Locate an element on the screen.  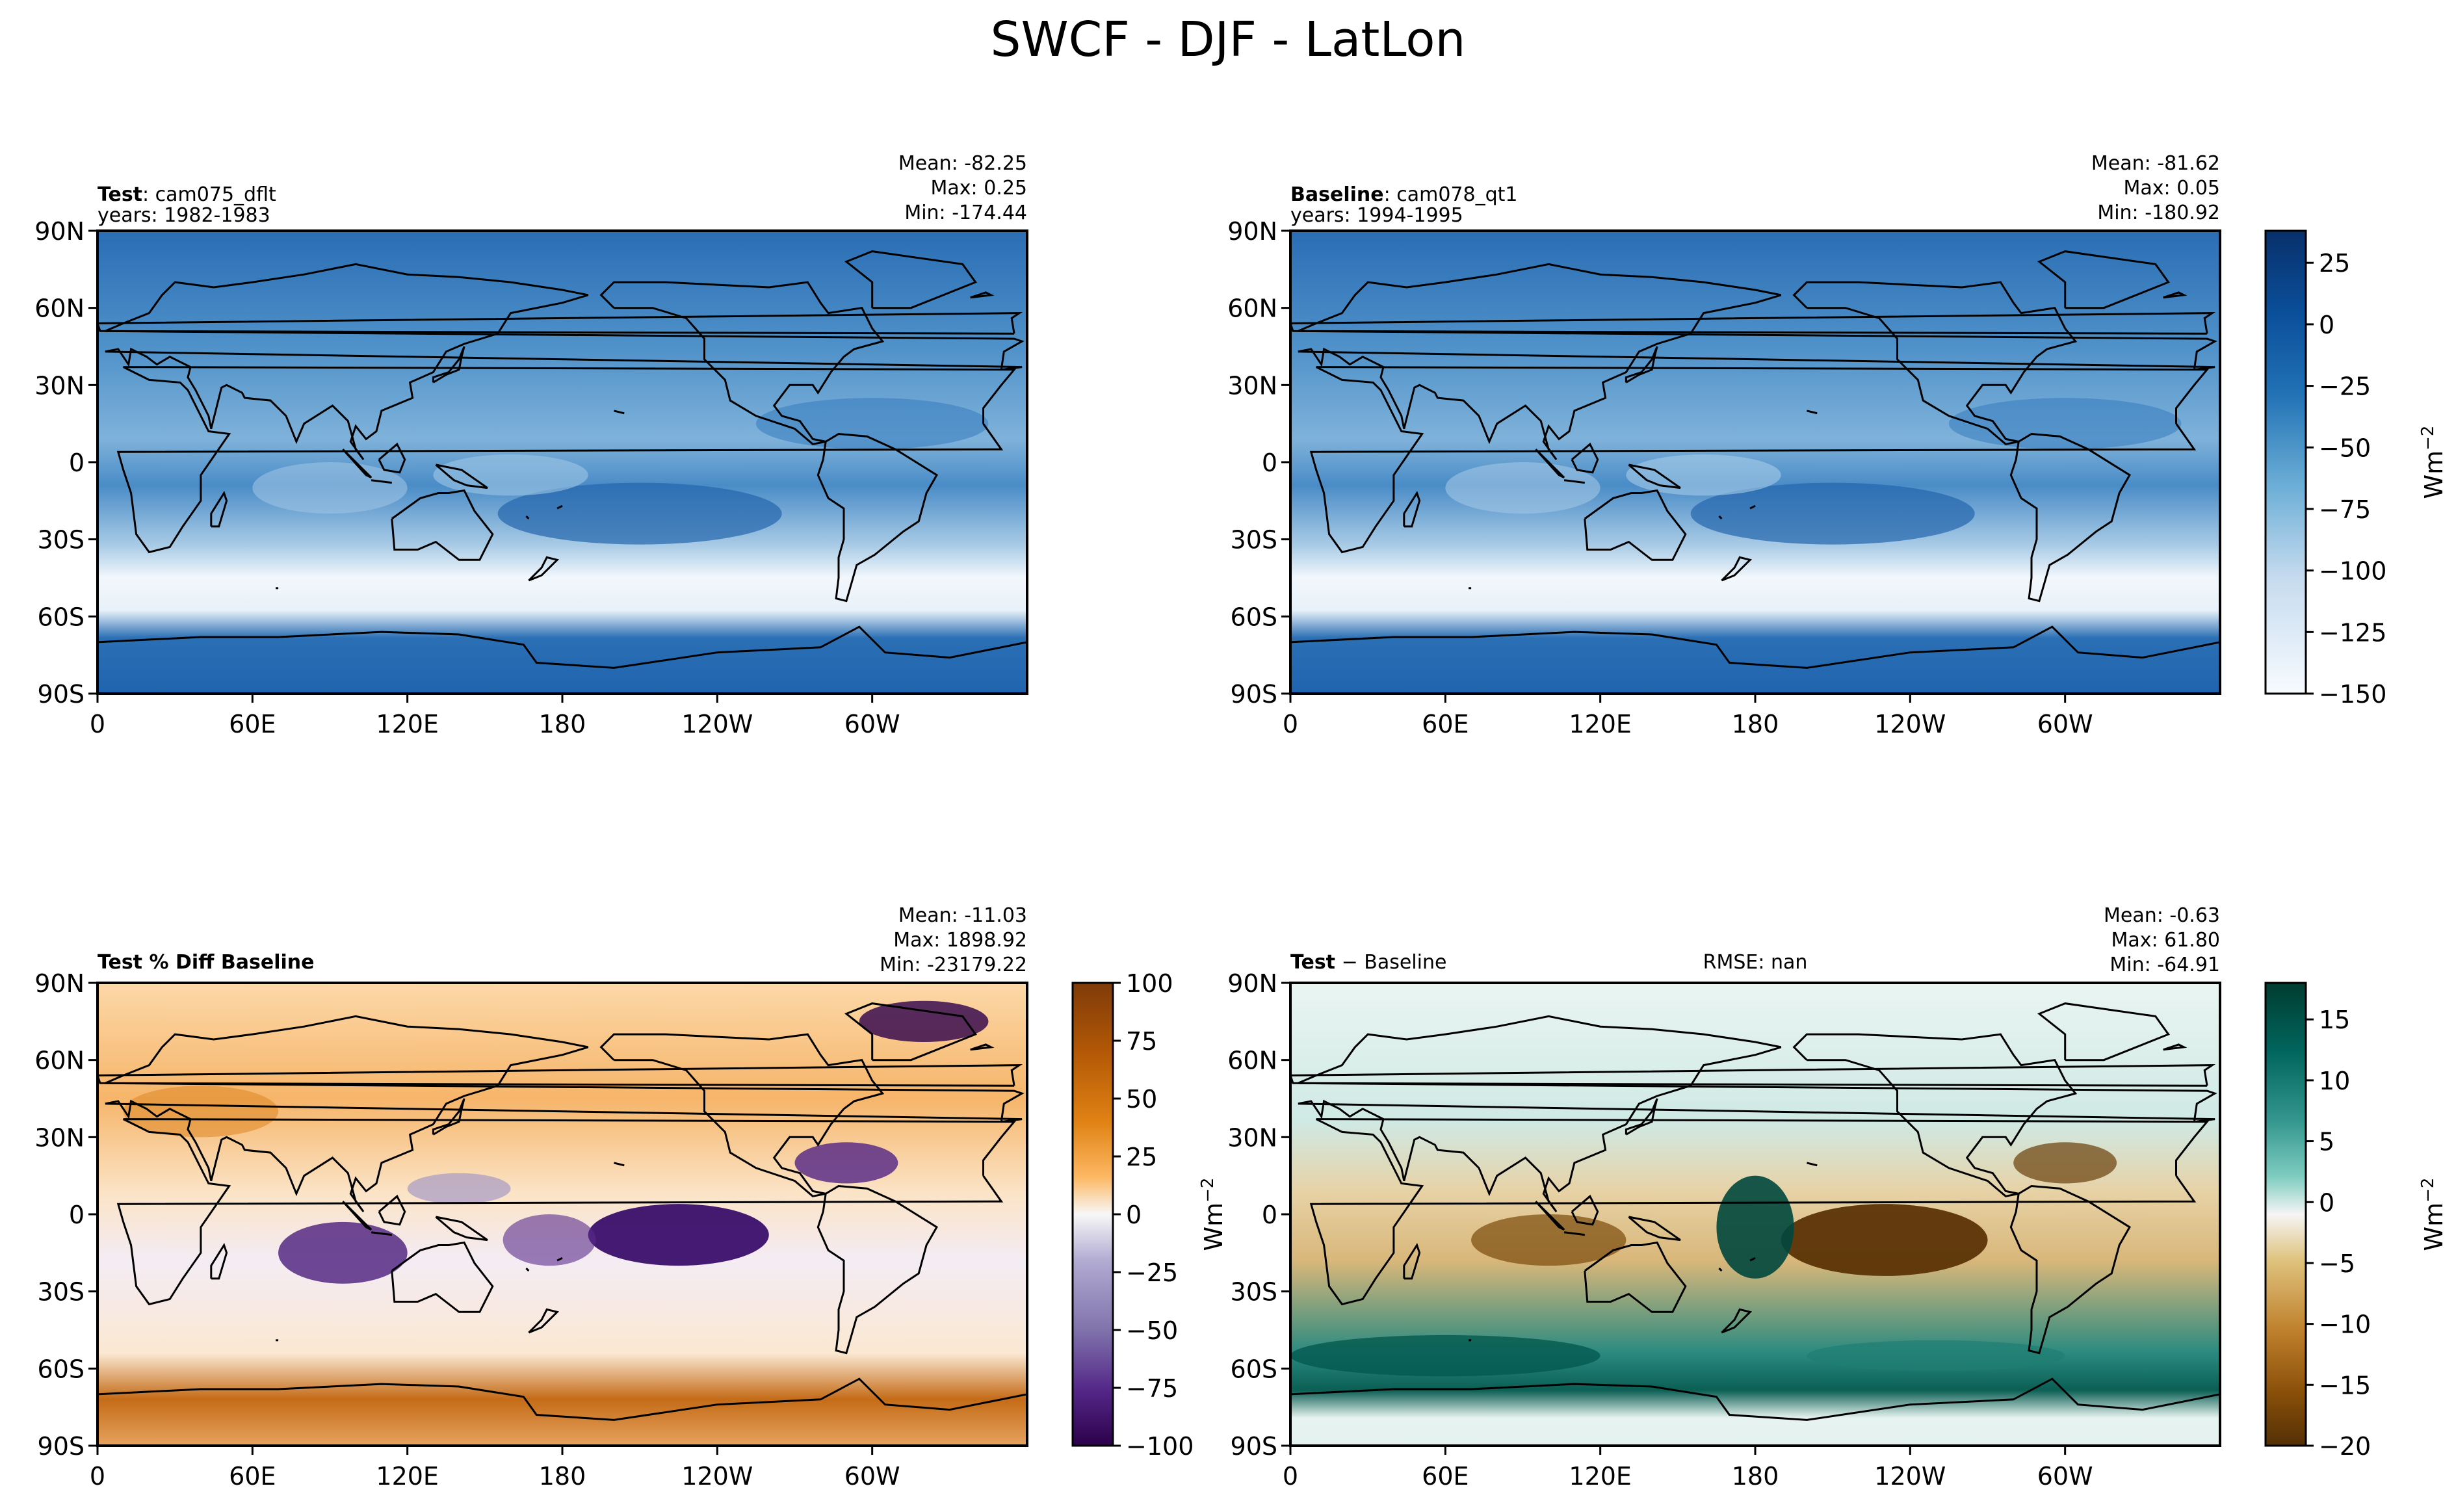
stat-label: Min: -23179.22 is located at coordinates (953, 965).